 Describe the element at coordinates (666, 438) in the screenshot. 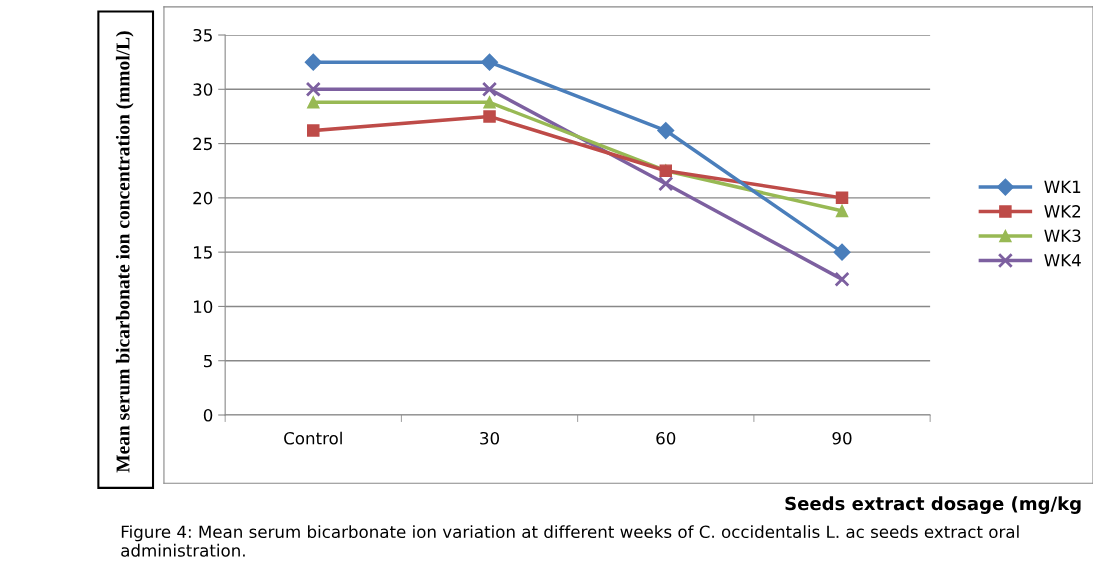

I see `x-tick-label: 60` at that location.